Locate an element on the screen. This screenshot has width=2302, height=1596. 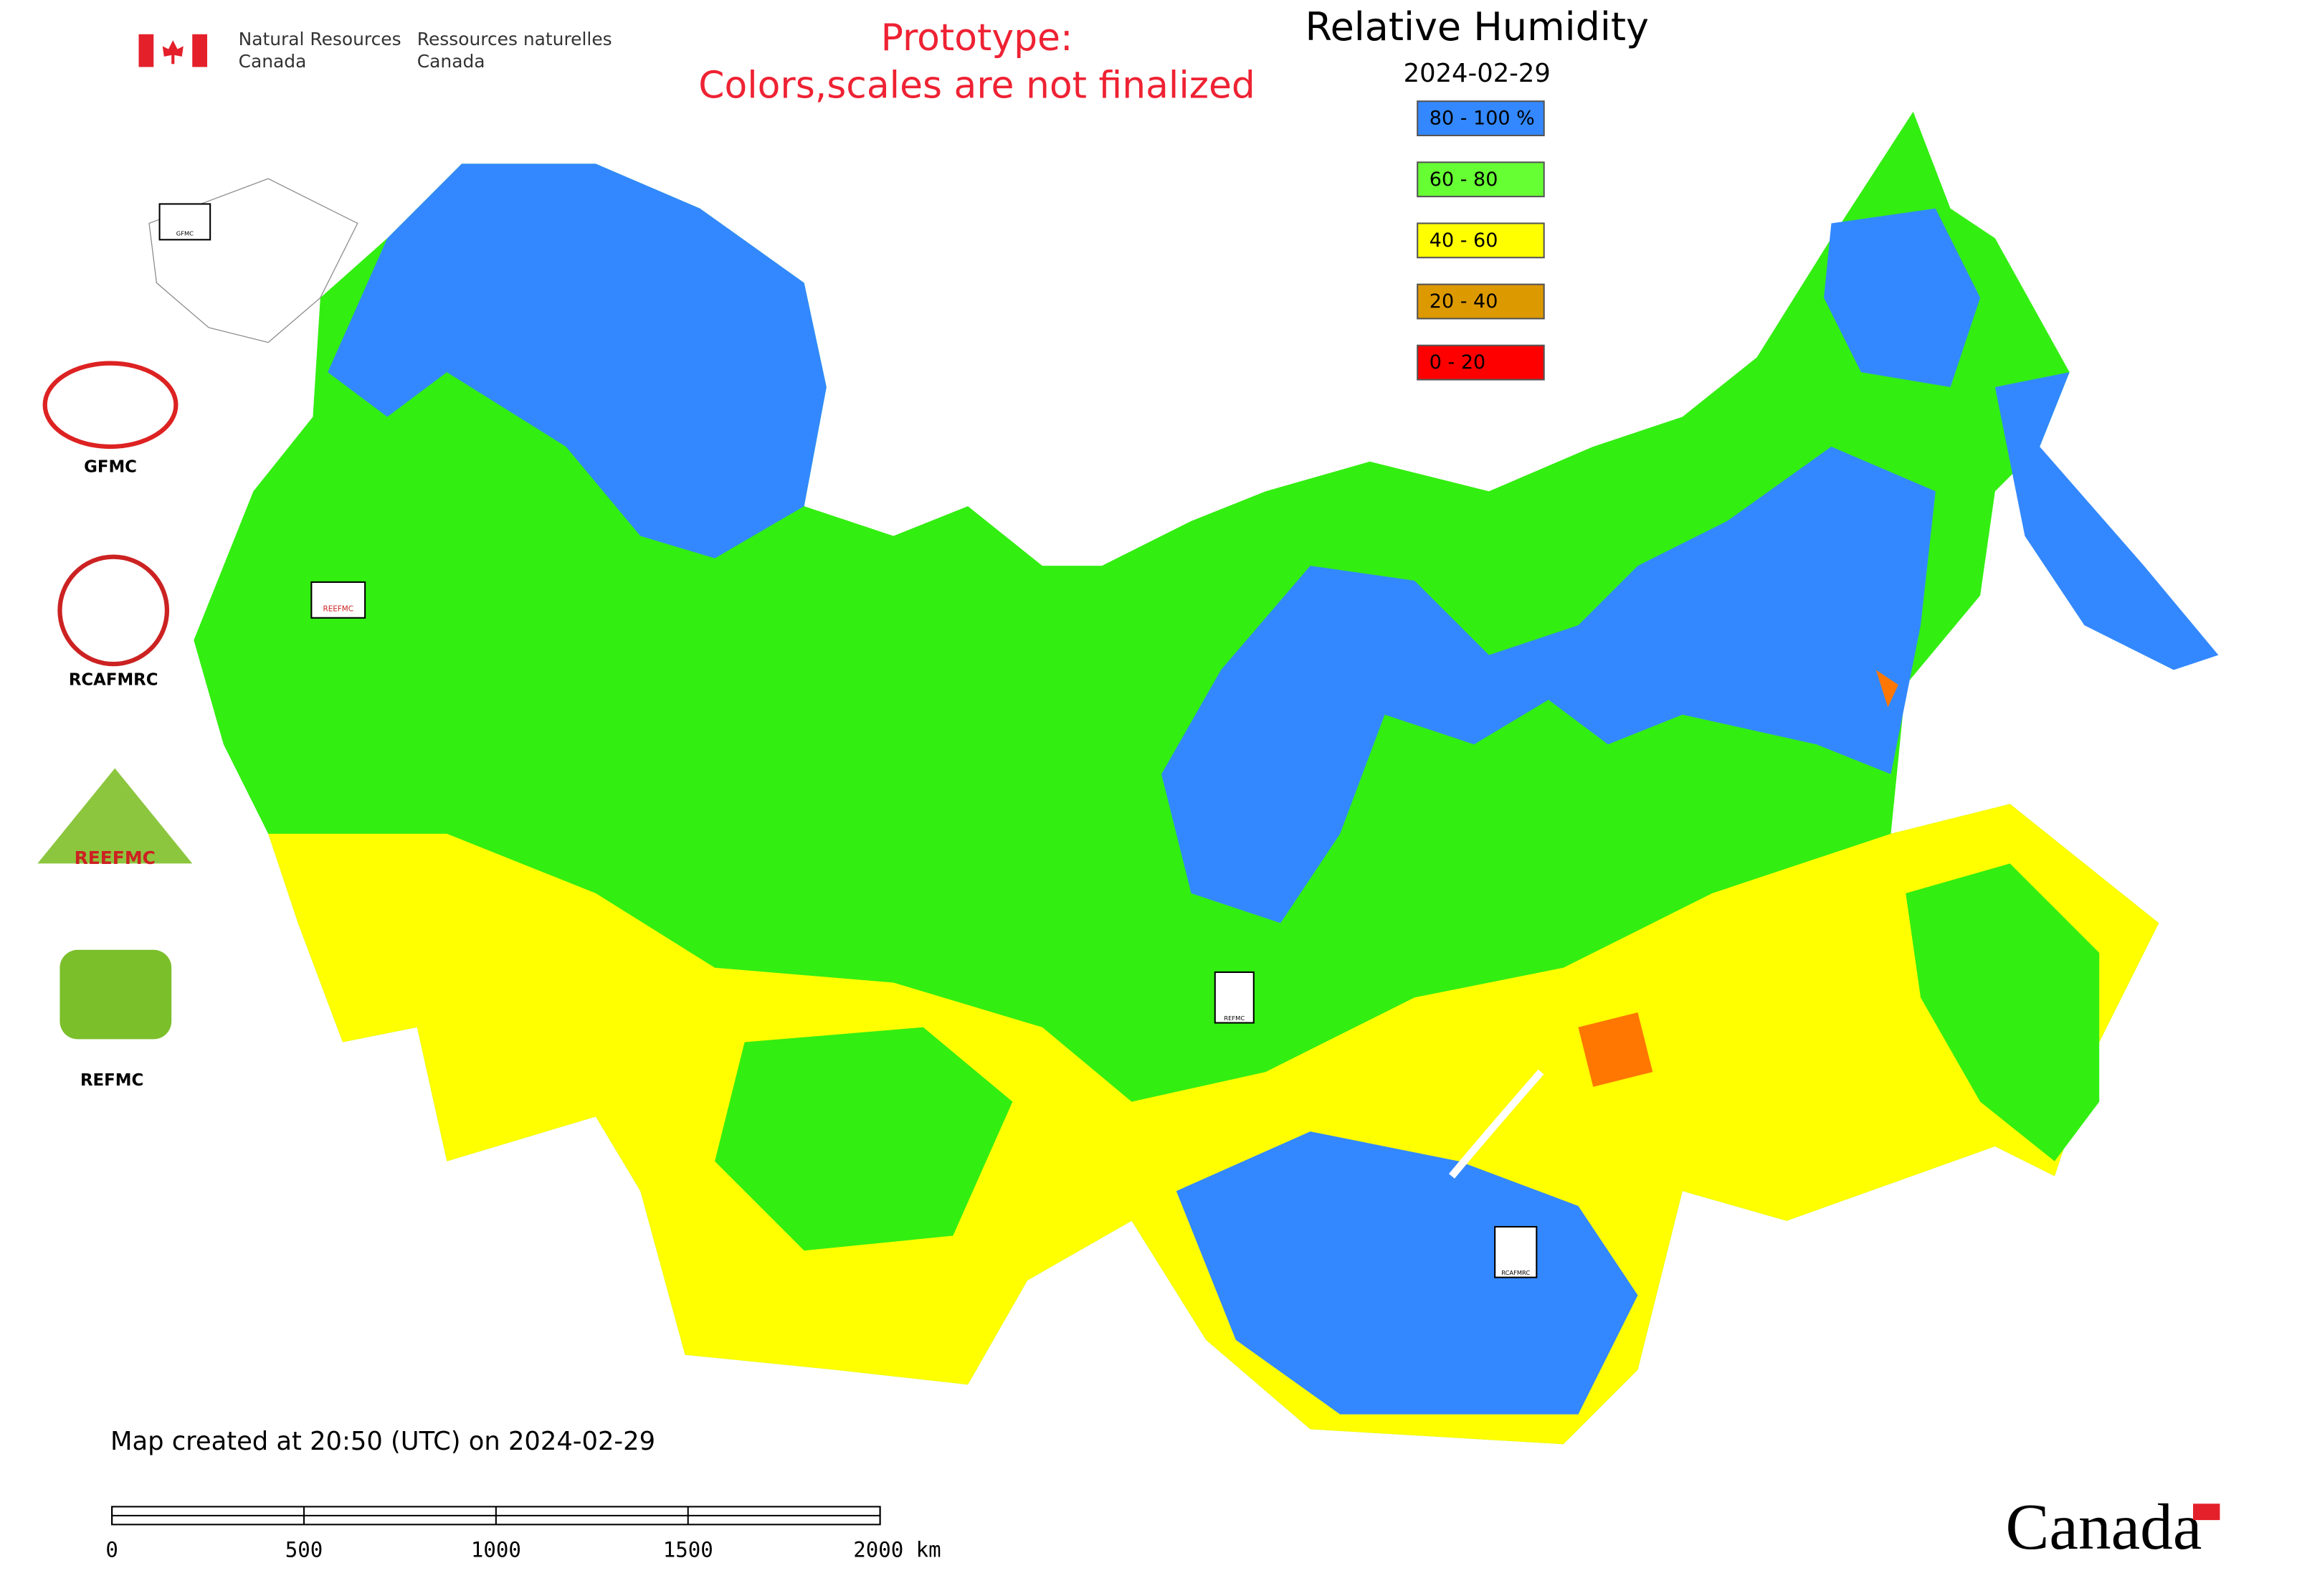
marker-label: REFMC is located at coordinates (1234, 1018).